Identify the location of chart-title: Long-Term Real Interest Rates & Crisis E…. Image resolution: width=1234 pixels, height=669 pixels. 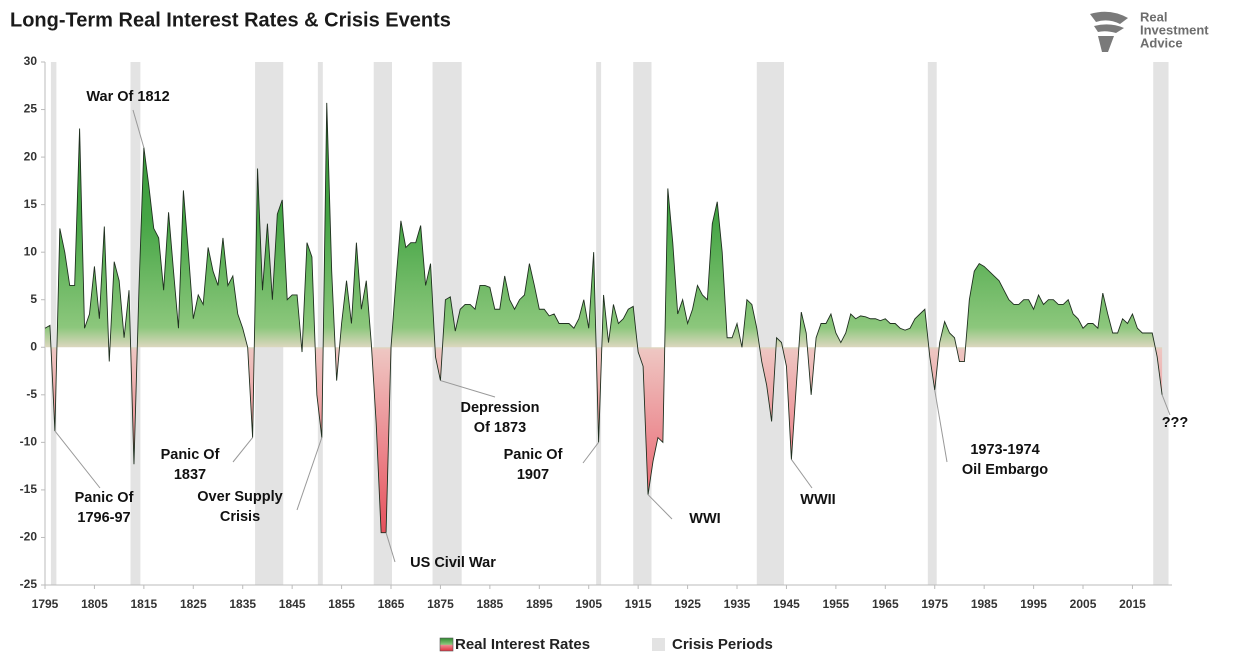
(230, 20).